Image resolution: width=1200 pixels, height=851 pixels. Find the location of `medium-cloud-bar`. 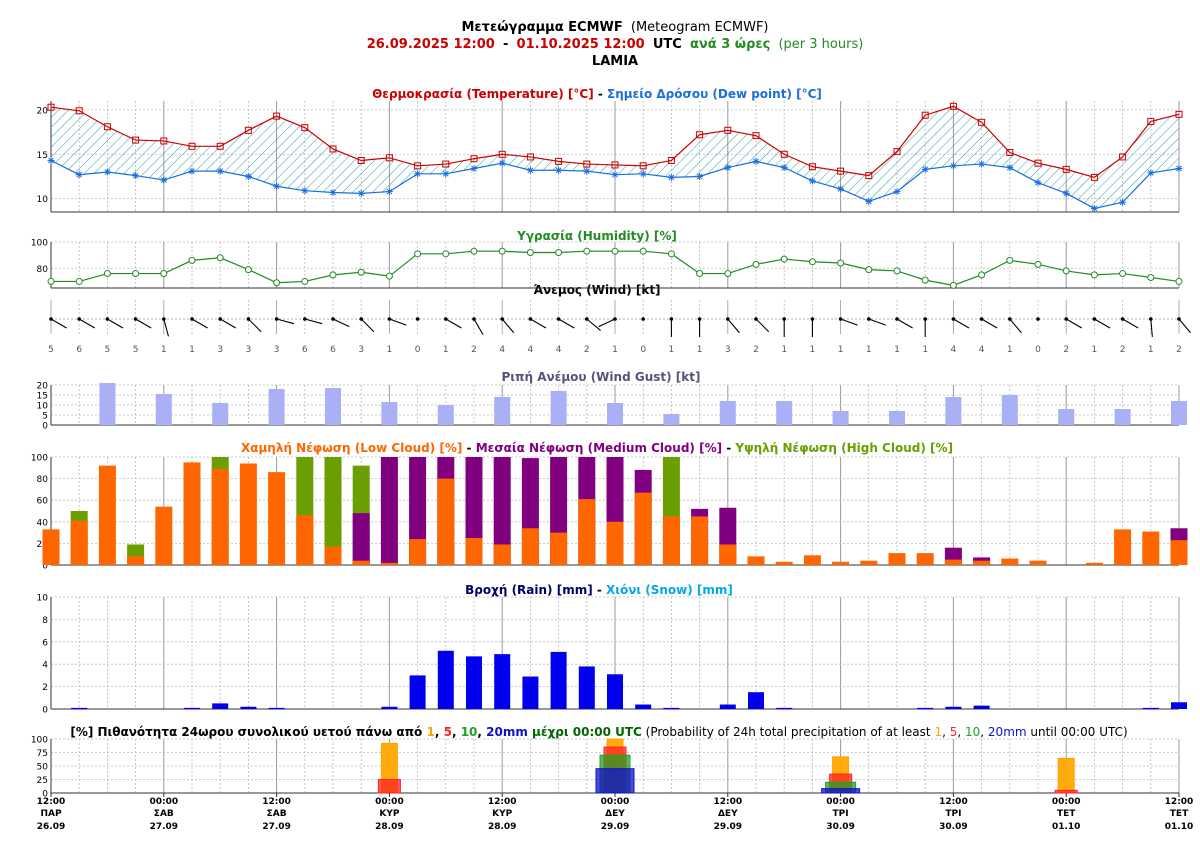

medium-cloud-bar is located at coordinates (418, 511).